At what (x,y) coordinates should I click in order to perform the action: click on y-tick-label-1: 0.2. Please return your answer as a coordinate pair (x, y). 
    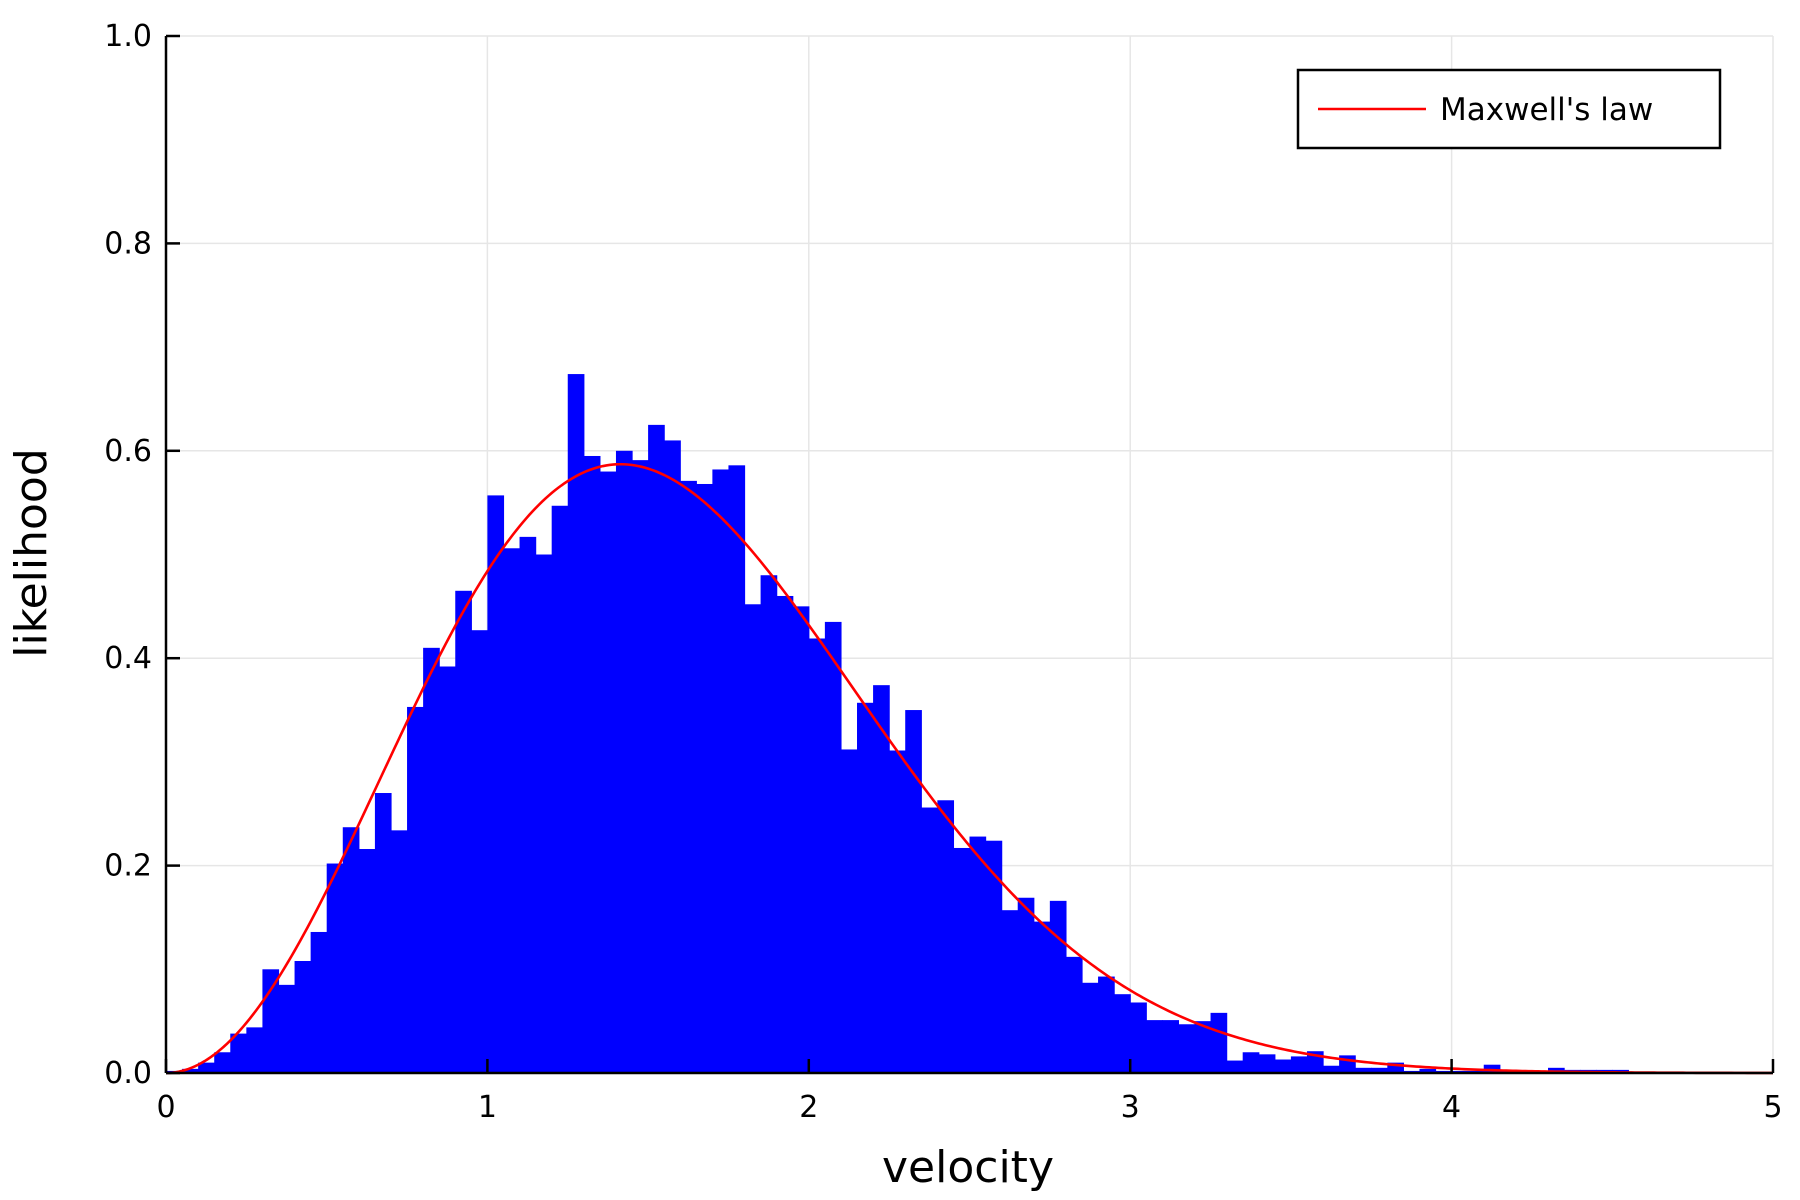
    Looking at the image, I should click on (128, 866).